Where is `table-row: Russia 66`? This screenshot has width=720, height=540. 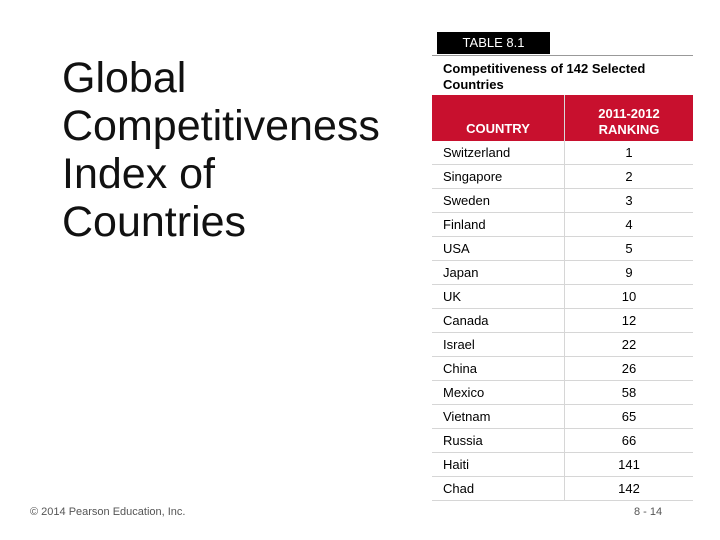 table-row: Russia 66 is located at coordinates (562, 440).